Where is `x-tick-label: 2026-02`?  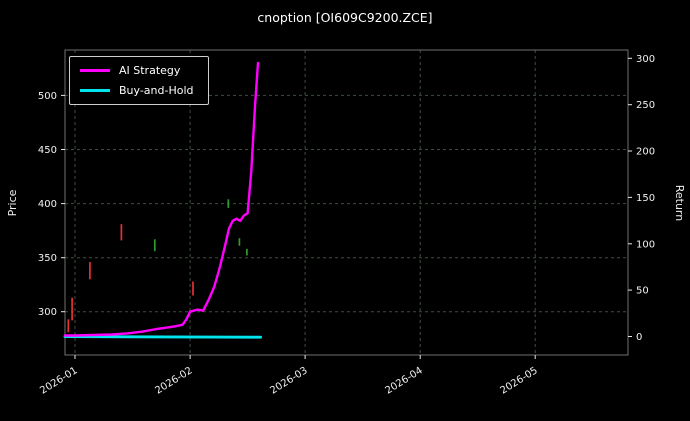
x-tick-label: 2026-02 is located at coordinates (173, 380).